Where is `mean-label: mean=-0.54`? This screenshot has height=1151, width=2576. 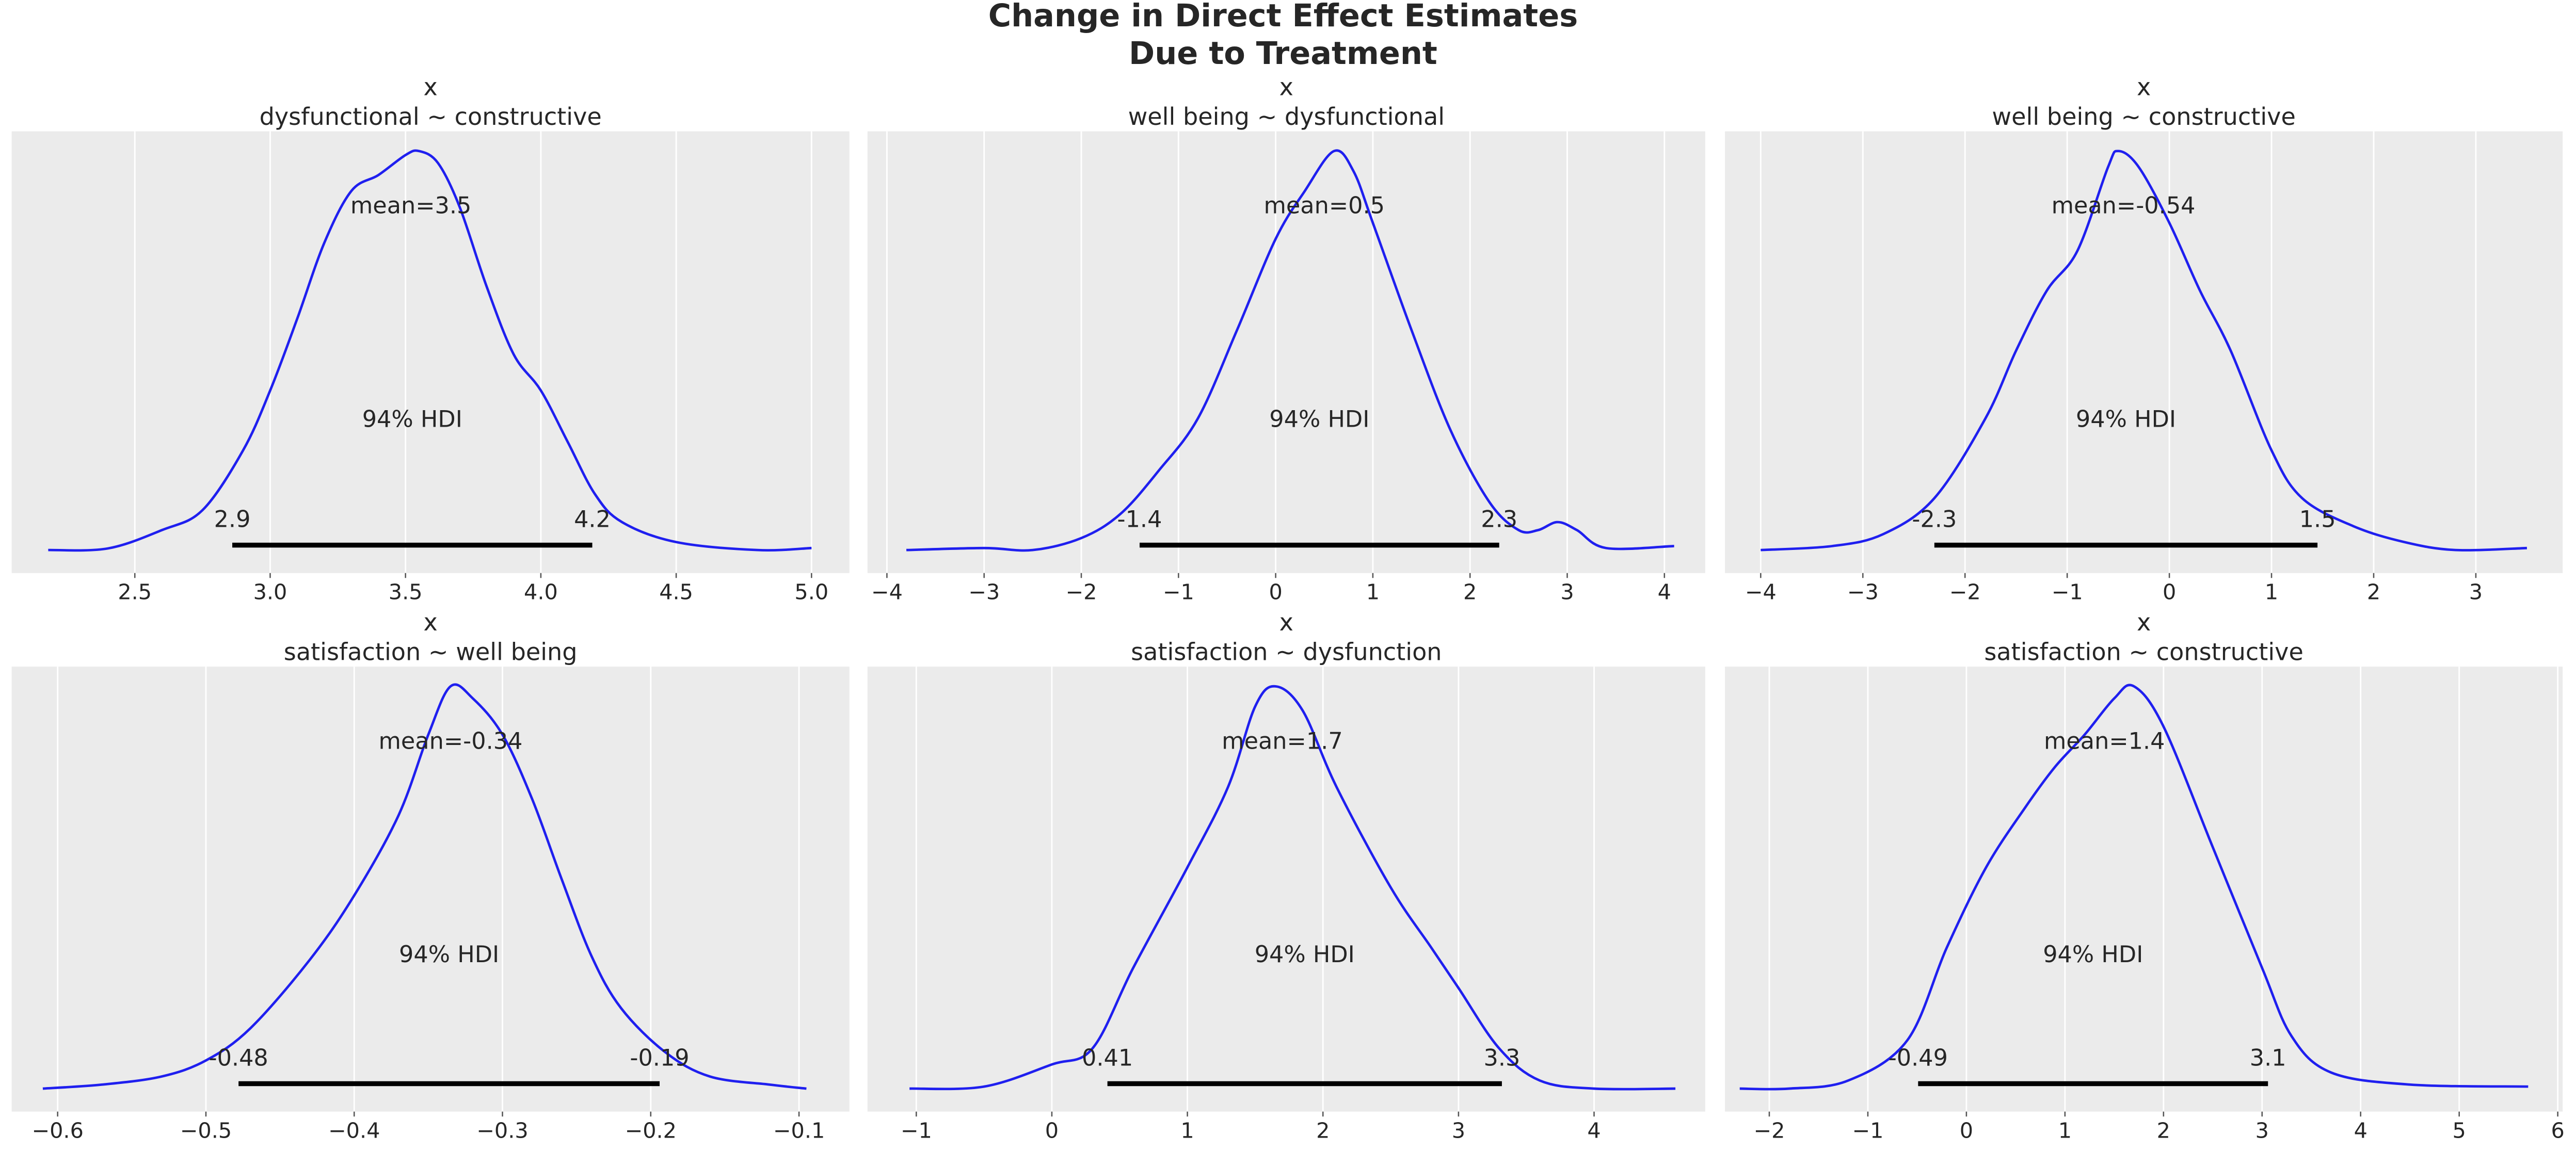 mean-label: mean=-0.54 is located at coordinates (2124, 205).